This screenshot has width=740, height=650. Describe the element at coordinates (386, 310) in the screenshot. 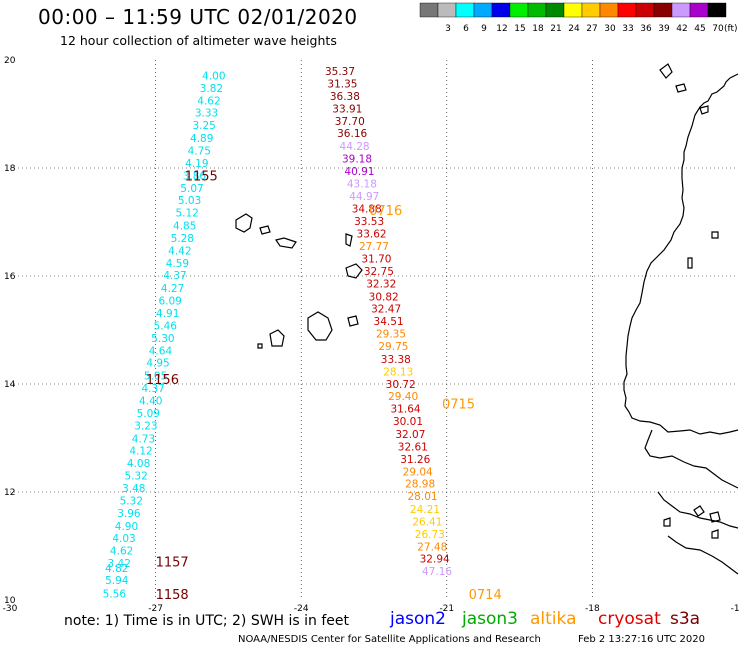

I see `swh-value: 32.47` at that location.